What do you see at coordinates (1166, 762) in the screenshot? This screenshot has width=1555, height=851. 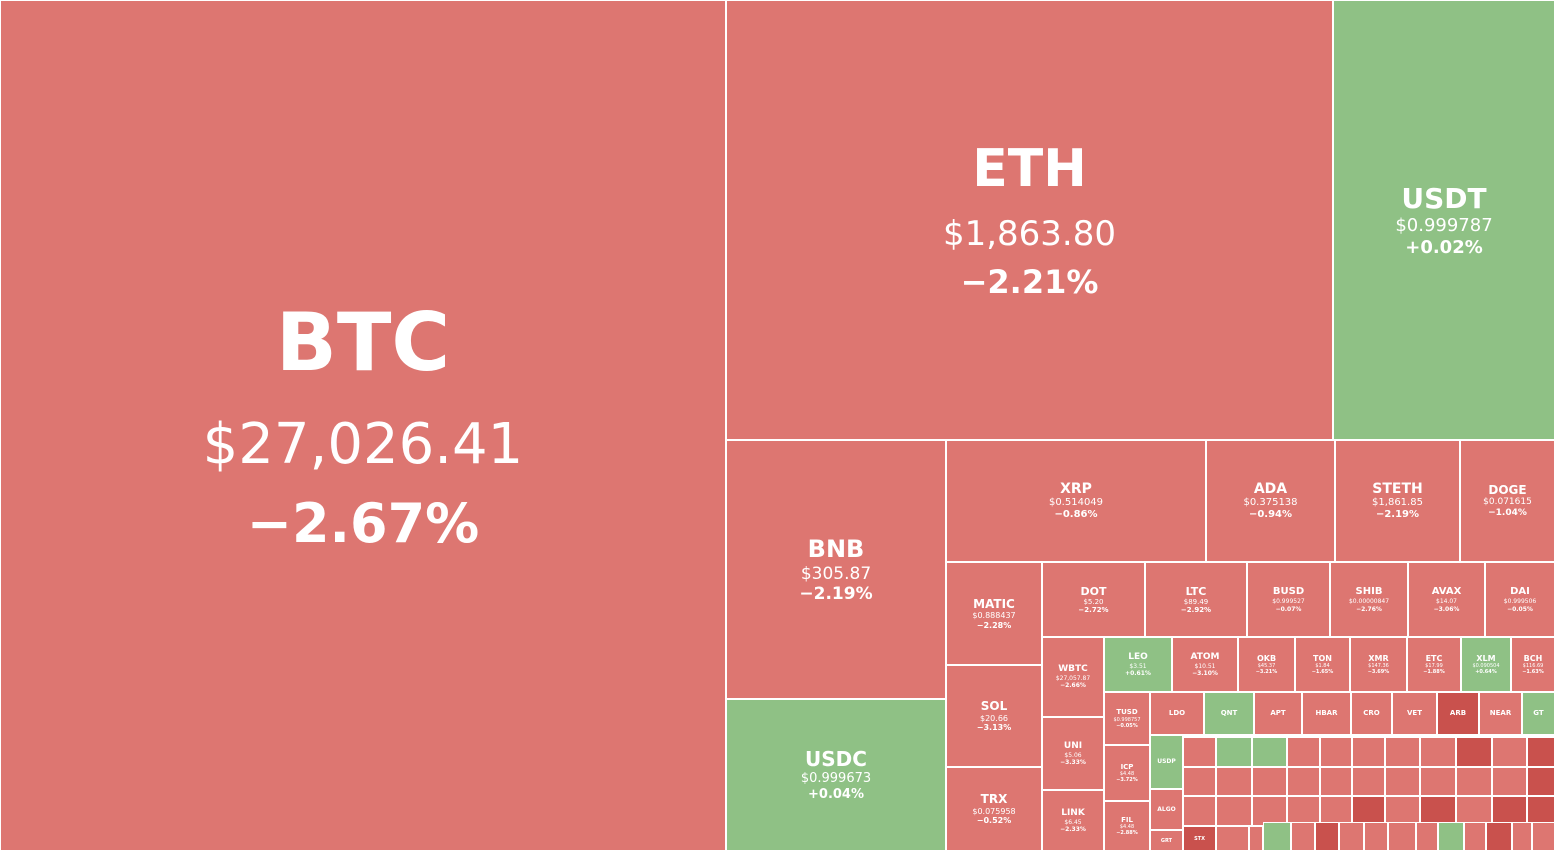 I see `tile-usdp: USDP` at bounding box center [1166, 762].